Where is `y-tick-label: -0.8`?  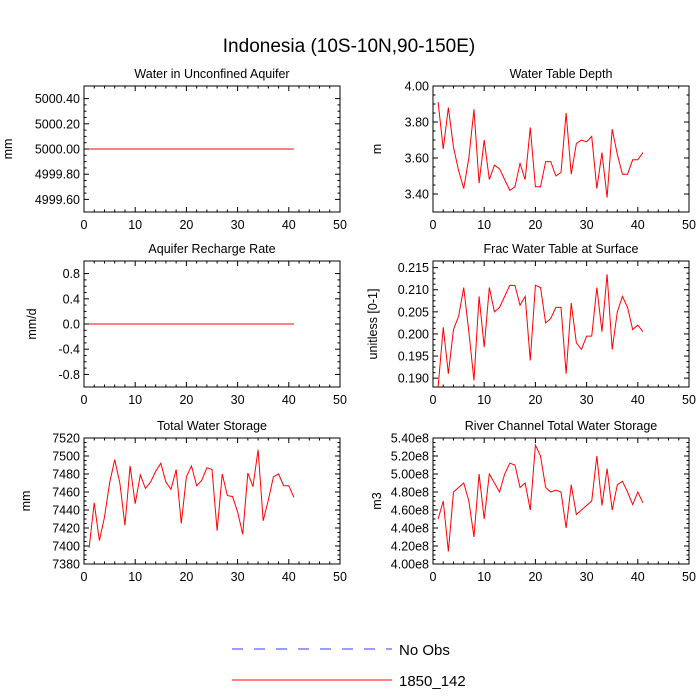 y-tick-label: -0.8 is located at coordinates (69, 375).